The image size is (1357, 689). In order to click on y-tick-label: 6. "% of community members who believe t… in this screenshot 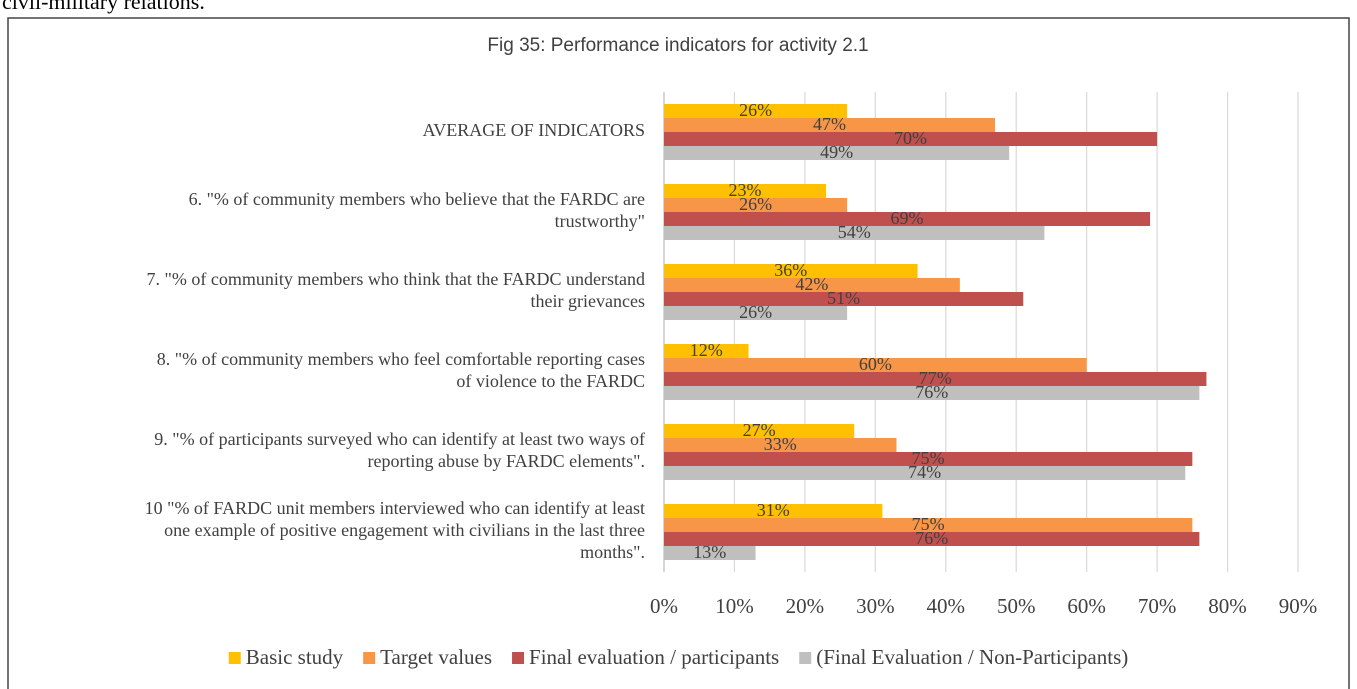, I will do `click(417, 210)`.